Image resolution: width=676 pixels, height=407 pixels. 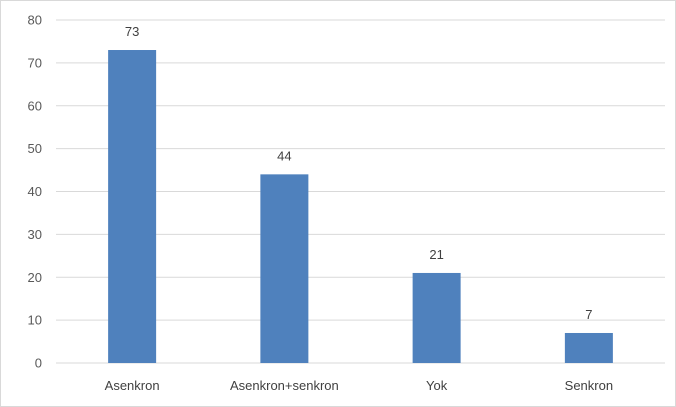 What do you see at coordinates (284, 385) in the screenshot?
I see `x-category-label: Asenkron+senkron` at bounding box center [284, 385].